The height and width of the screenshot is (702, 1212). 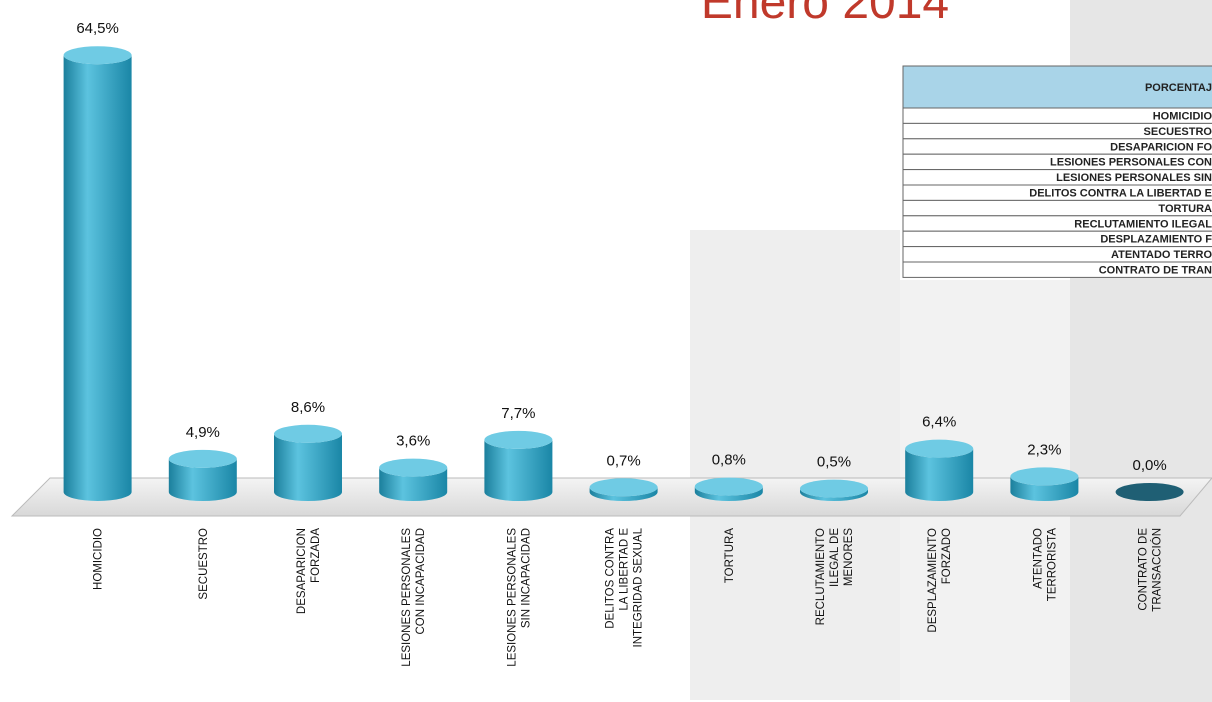 What do you see at coordinates (795, 465) in the screenshot?
I see `bg-shape` at bounding box center [795, 465].